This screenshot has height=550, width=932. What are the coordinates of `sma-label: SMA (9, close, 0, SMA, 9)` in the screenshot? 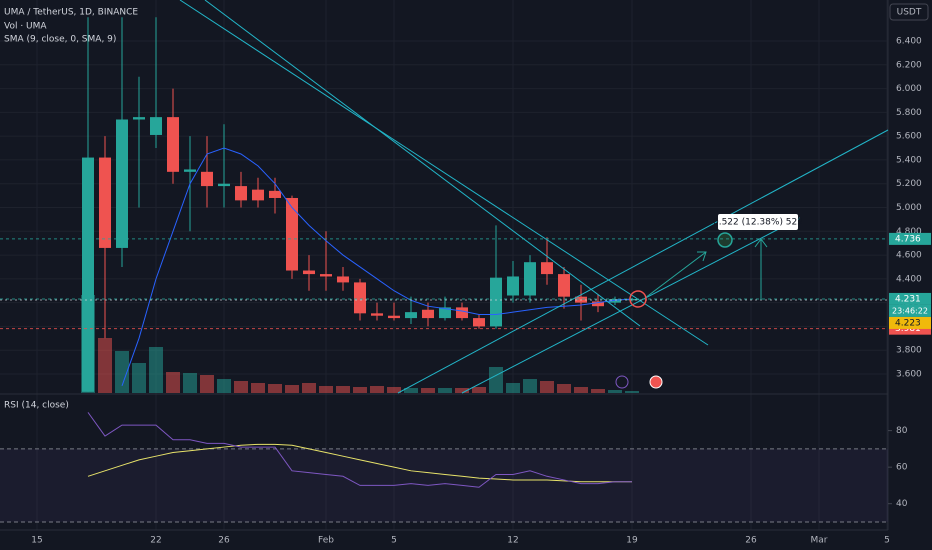 It's located at (60, 40).